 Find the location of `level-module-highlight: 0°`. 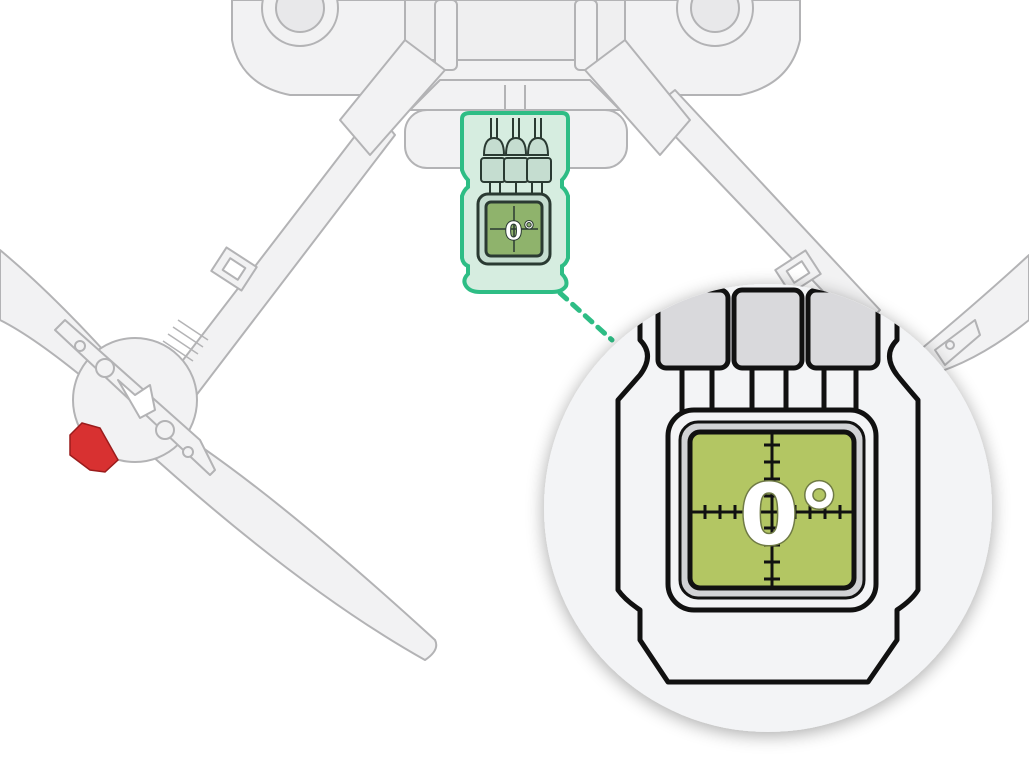

level-module-highlight: 0° is located at coordinates (515, 202).